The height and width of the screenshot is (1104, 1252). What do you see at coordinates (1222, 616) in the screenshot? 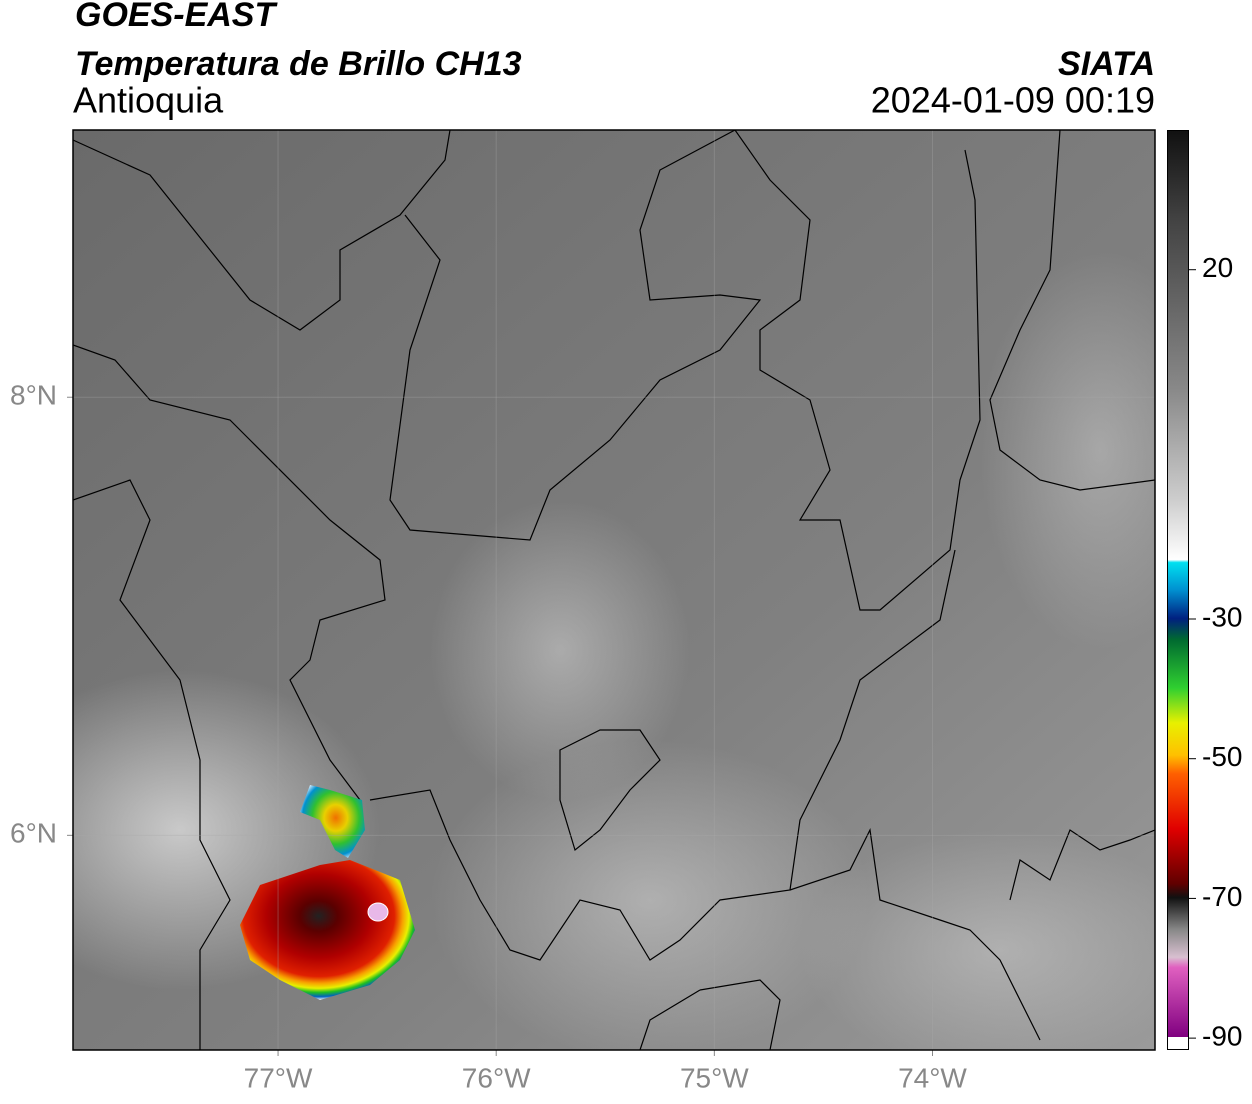
I see `colorbar-tick-label: -30` at bounding box center [1222, 616].